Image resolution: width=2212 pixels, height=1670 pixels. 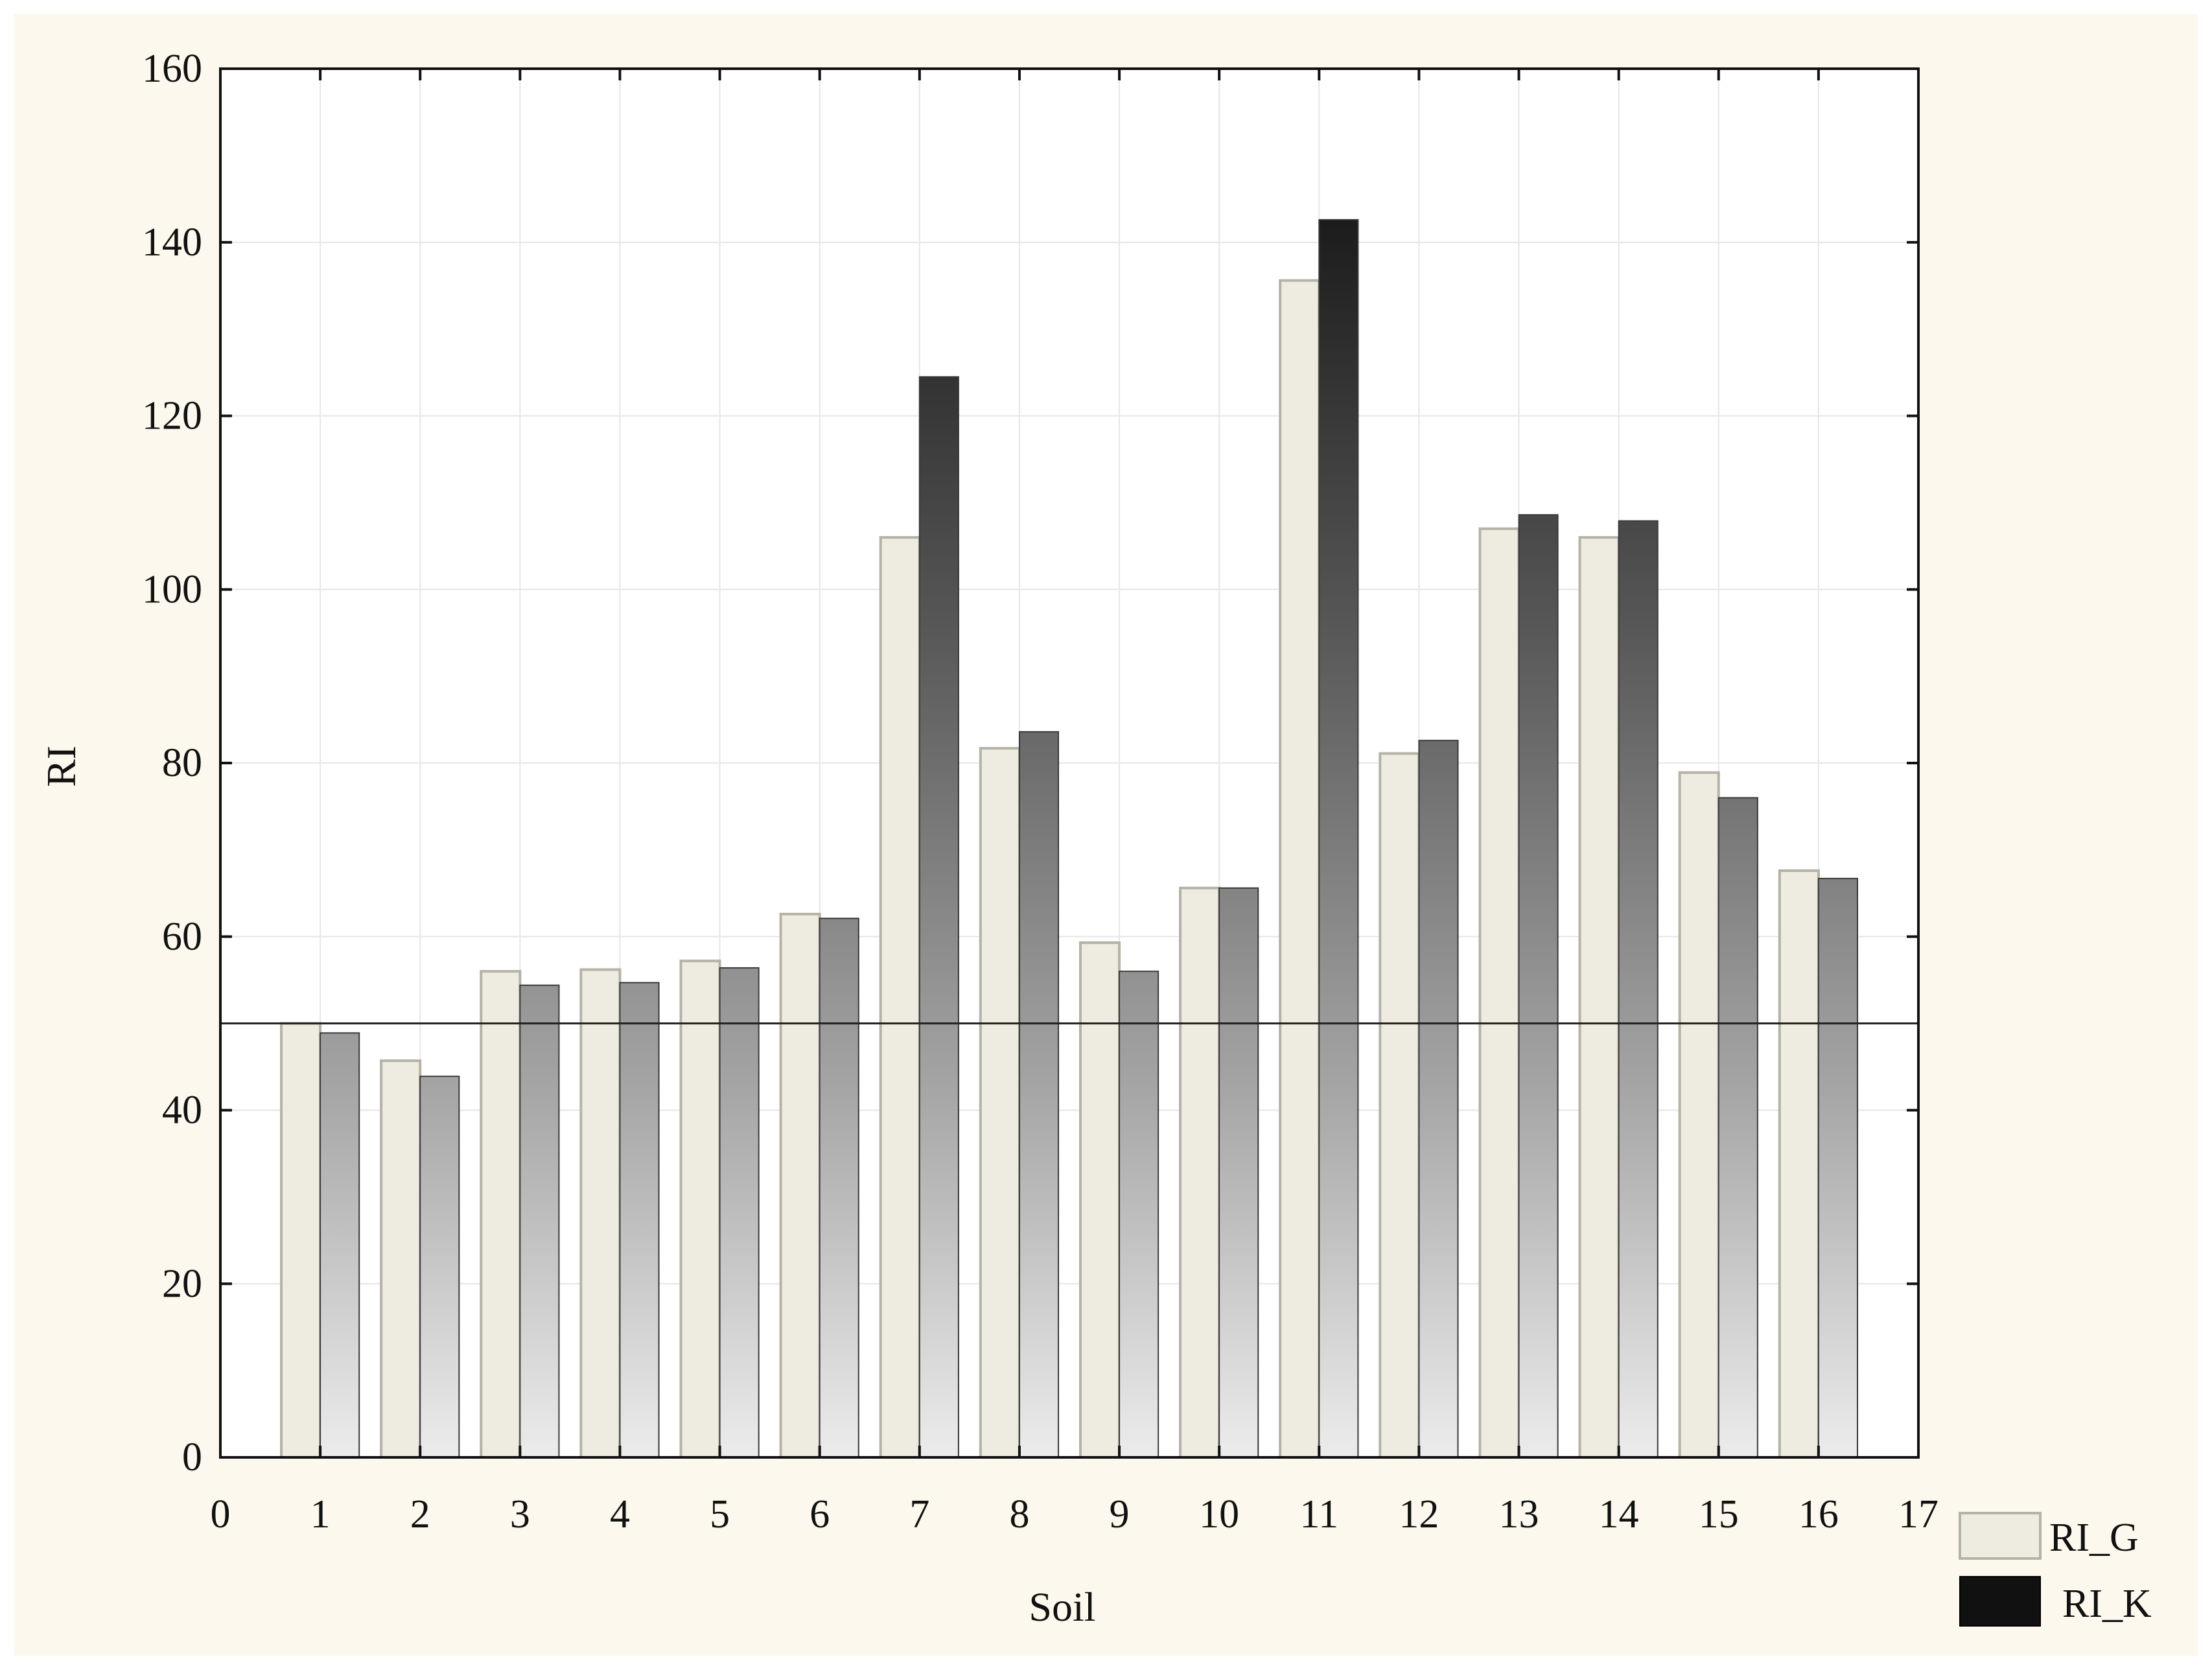 I want to click on y-tick-label: 140, so click(x=172, y=242).